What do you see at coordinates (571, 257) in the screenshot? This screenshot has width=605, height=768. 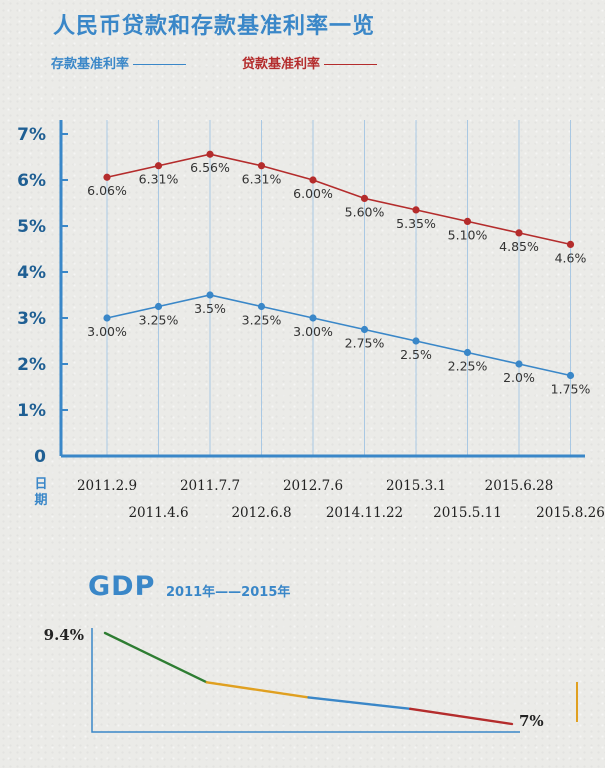 I see `data-label: 4.6%` at bounding box center [571, 257].